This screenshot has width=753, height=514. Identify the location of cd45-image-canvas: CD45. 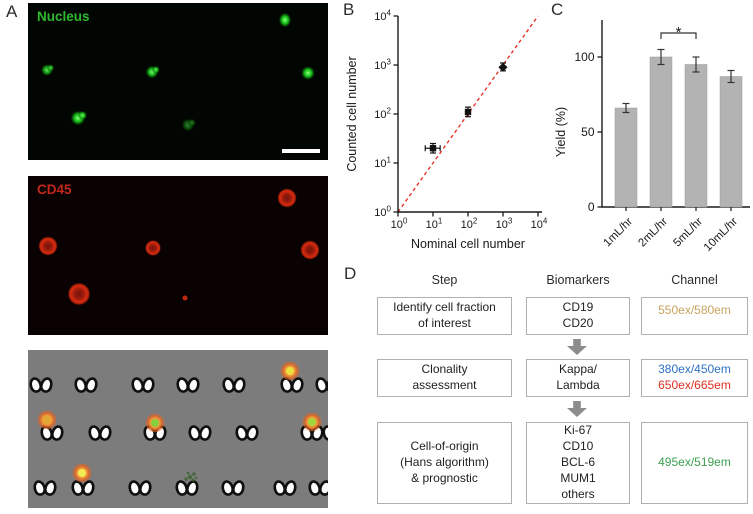
(178, 255).